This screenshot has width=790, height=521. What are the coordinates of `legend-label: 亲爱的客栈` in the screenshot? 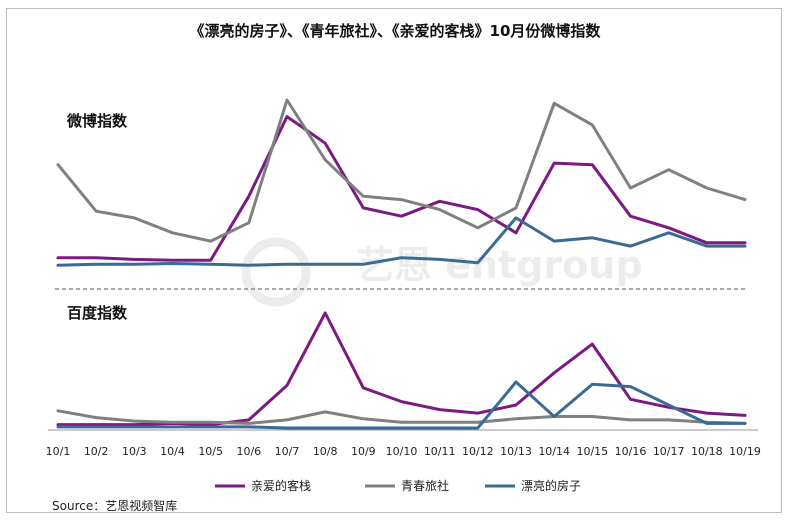 It's located at (281, 485).